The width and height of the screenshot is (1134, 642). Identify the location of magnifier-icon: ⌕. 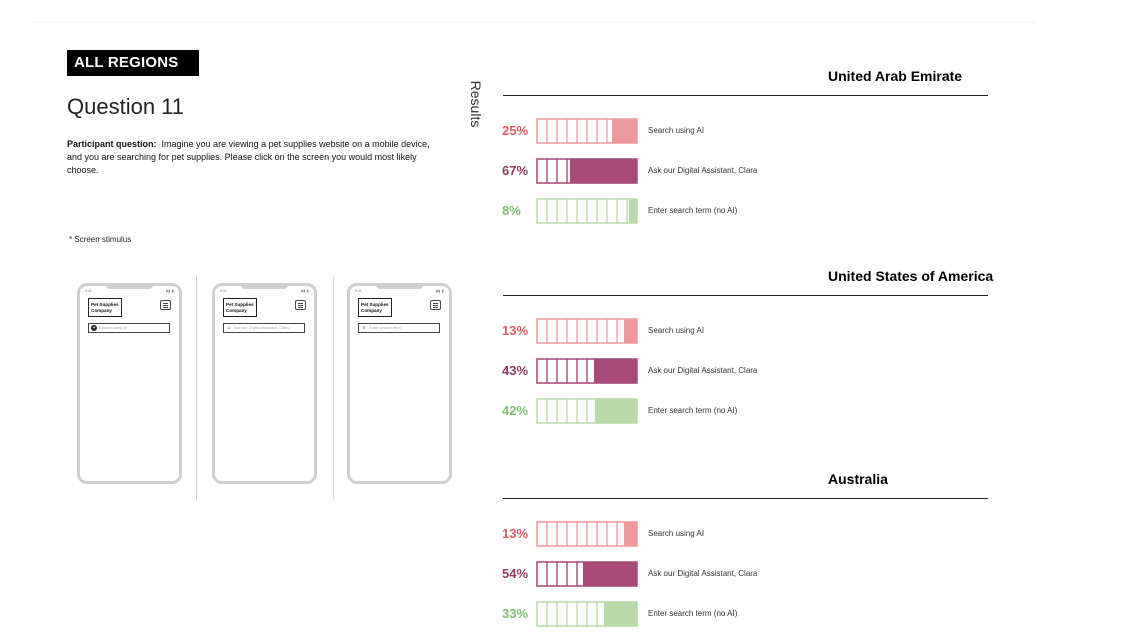
(364, 328).